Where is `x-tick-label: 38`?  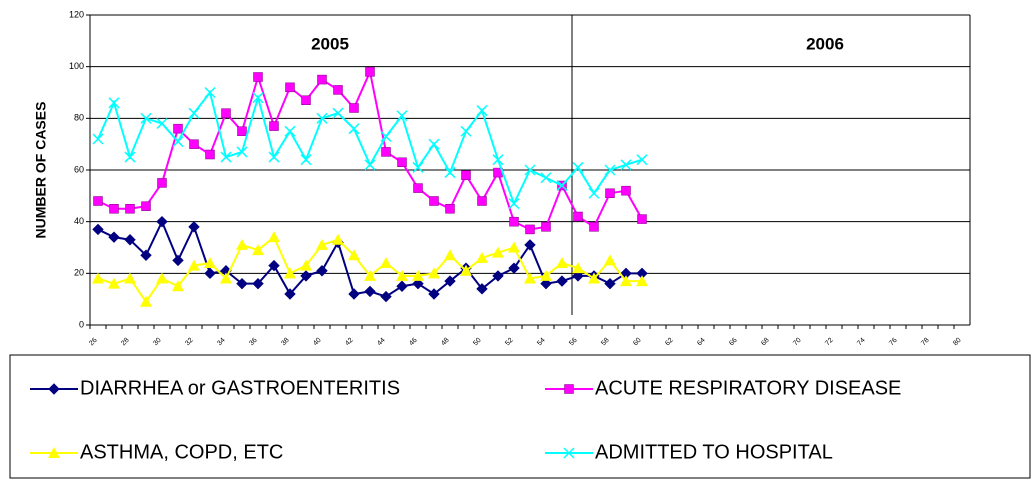
x-tick-label: 38 is located at coordinates (285, 342).